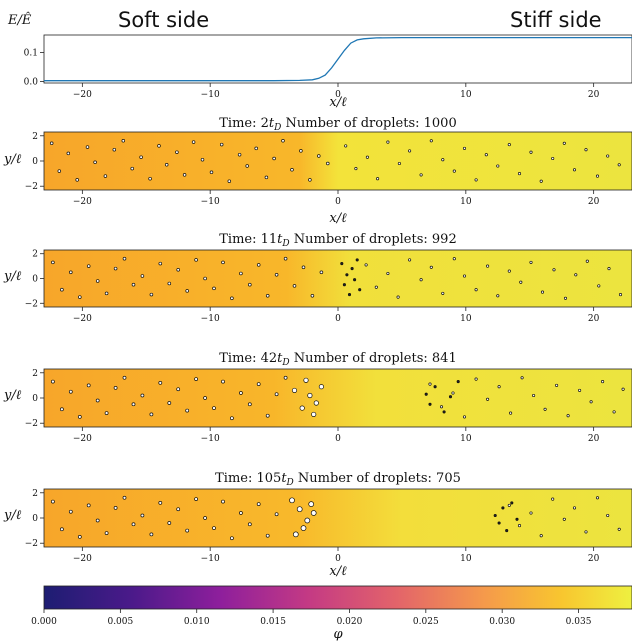 This screenshot has width=632, height=643. I want to click on colorbar-ticks: 0.000 0.005 0.010 0.015 0.020 0.025 0.030 0.035, so click(311, 618).